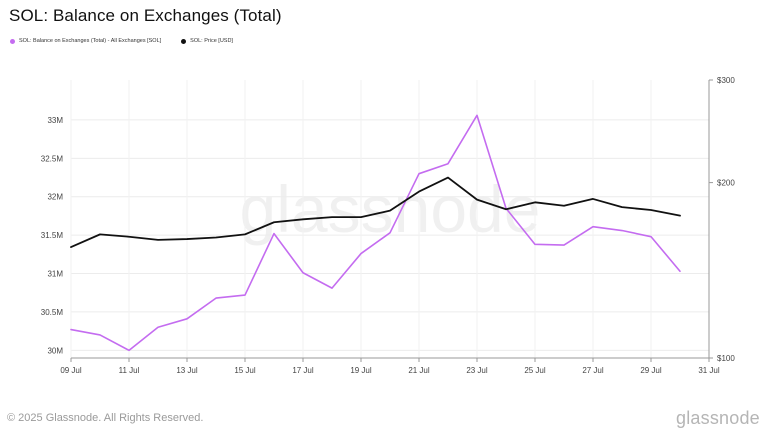 The width and height of the screenshot is (783, 436). I want to click on legend-label-price: SOL: Price [USD], so click(211, 41).